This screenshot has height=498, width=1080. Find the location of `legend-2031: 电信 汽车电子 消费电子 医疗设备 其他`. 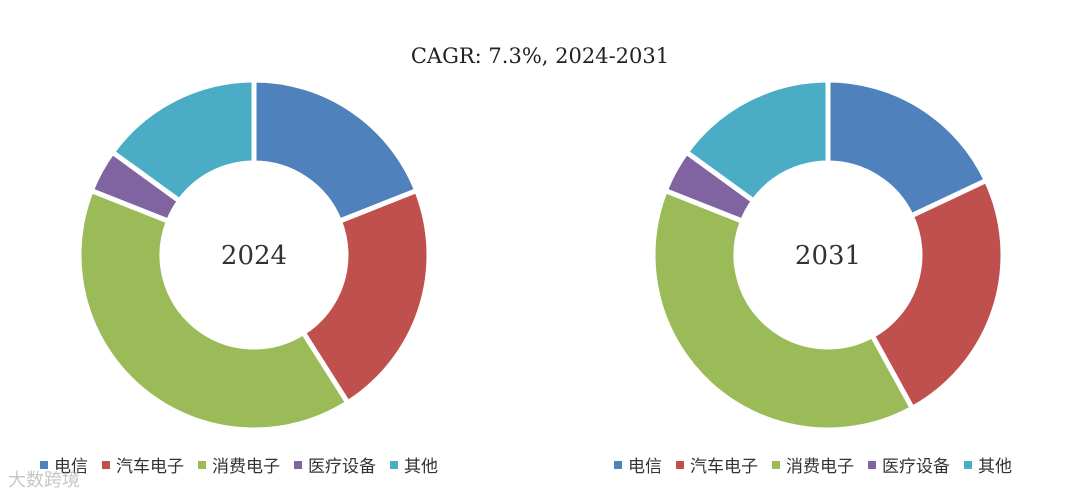

legend-2031: 电信 汽车电子 消费电子 医疗设备 其他 is located at coordinates (813, 464).